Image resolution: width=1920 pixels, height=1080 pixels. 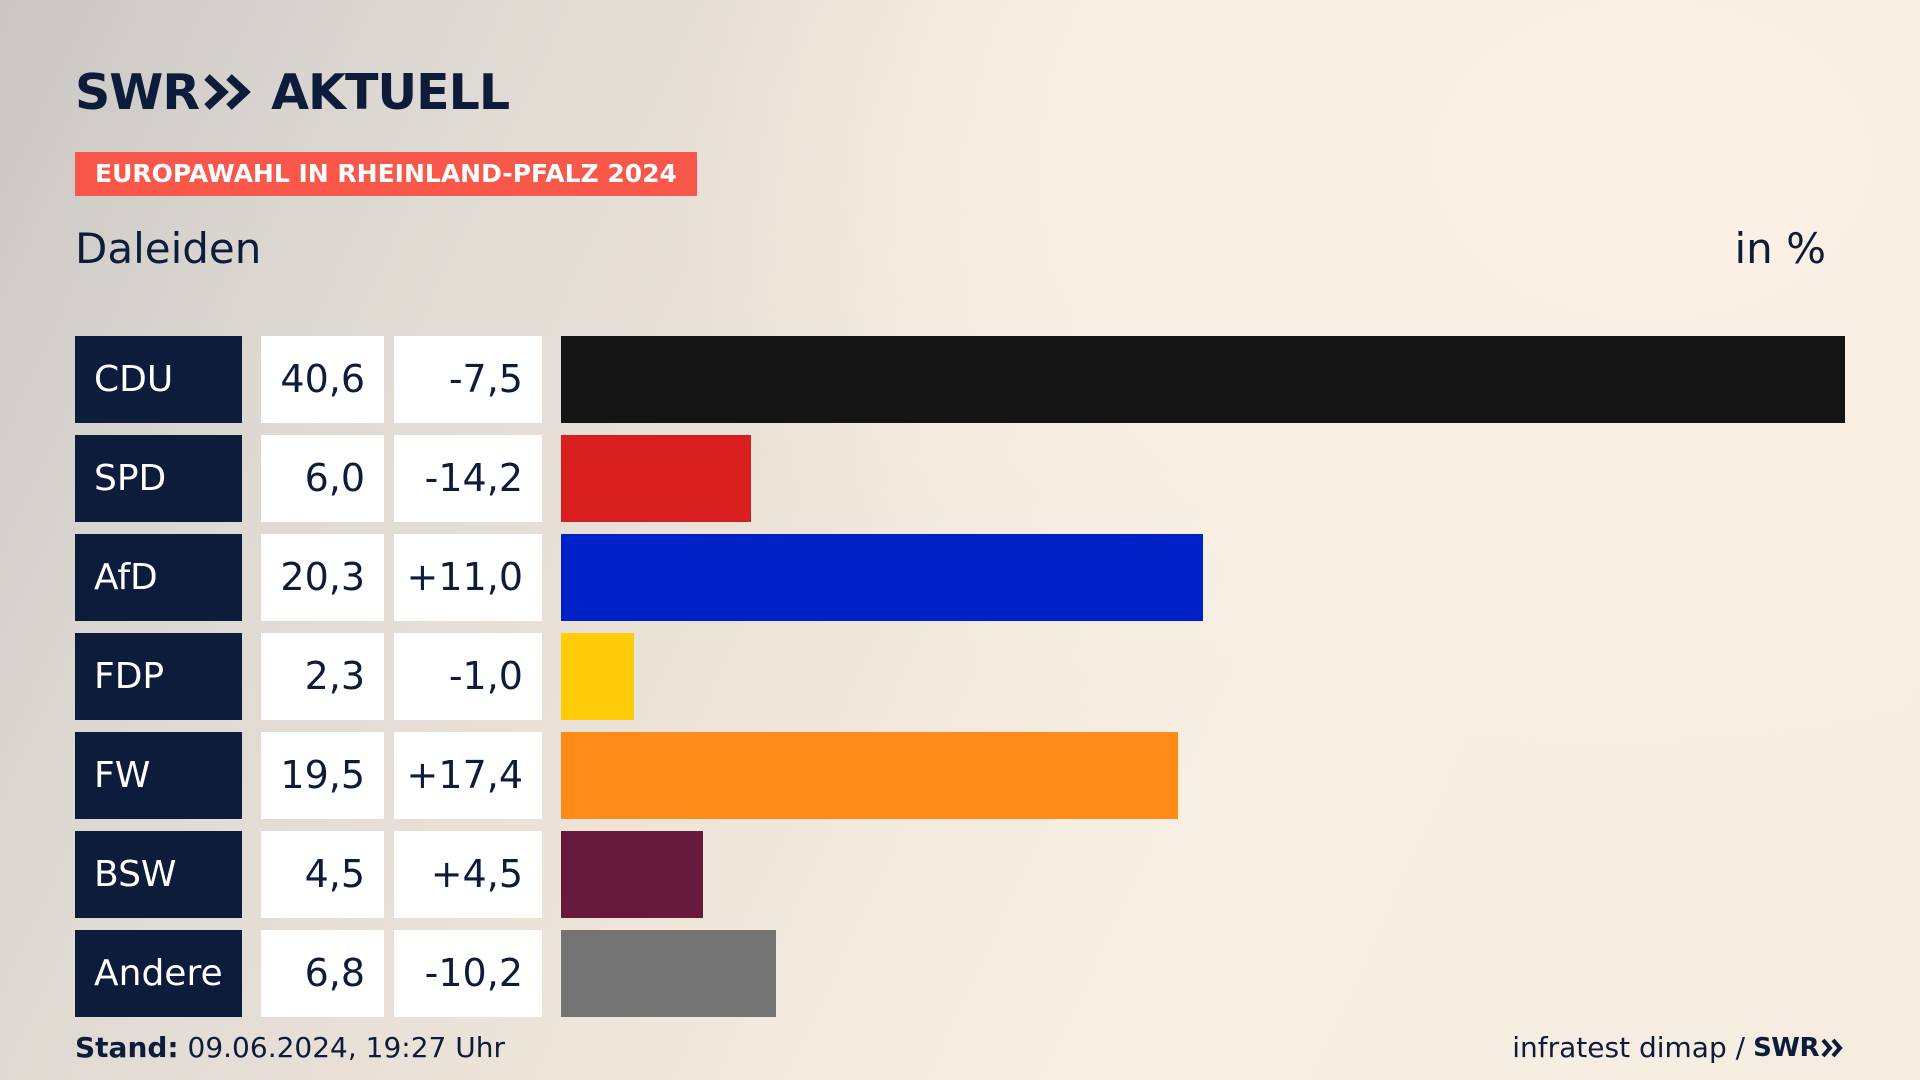 I want to click on value-label: 19,5, so click(x=322, y=775).